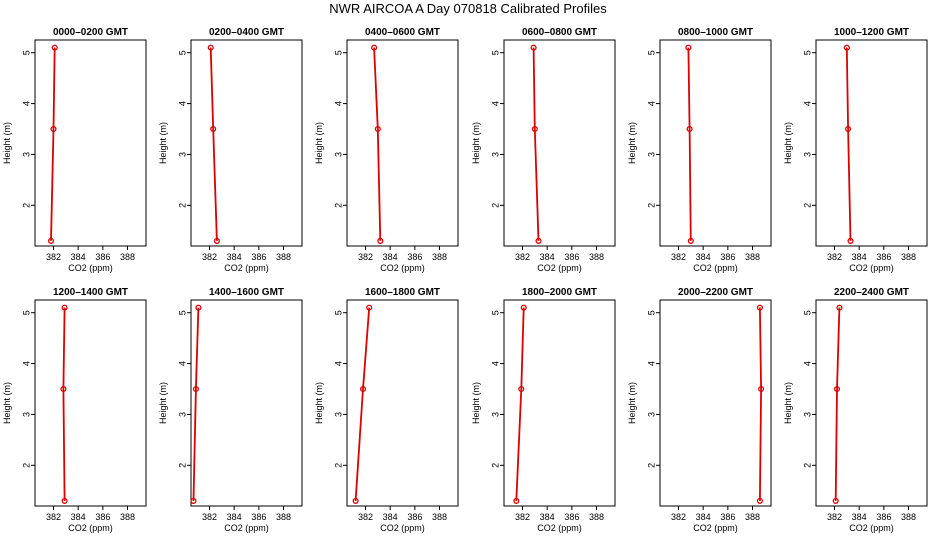  I want to click on panel-title: 1800–2000 GMT, so click(559, 292).